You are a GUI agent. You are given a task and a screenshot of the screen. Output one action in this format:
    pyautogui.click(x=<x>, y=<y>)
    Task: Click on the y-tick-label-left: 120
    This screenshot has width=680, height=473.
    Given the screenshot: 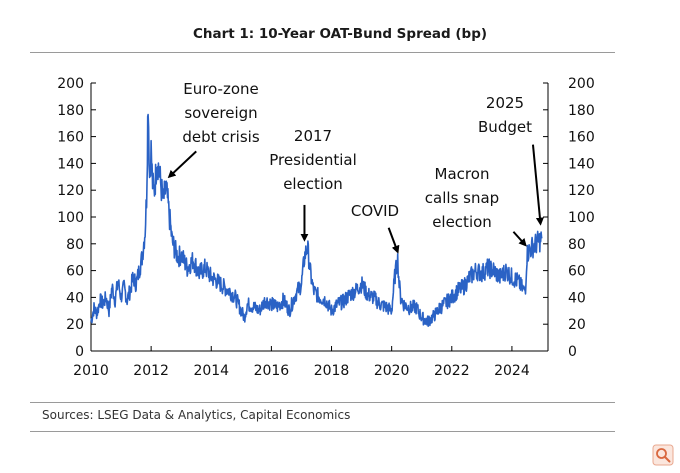 What is the action you would take?
    pyautogui.click(x=70, y=191)
    